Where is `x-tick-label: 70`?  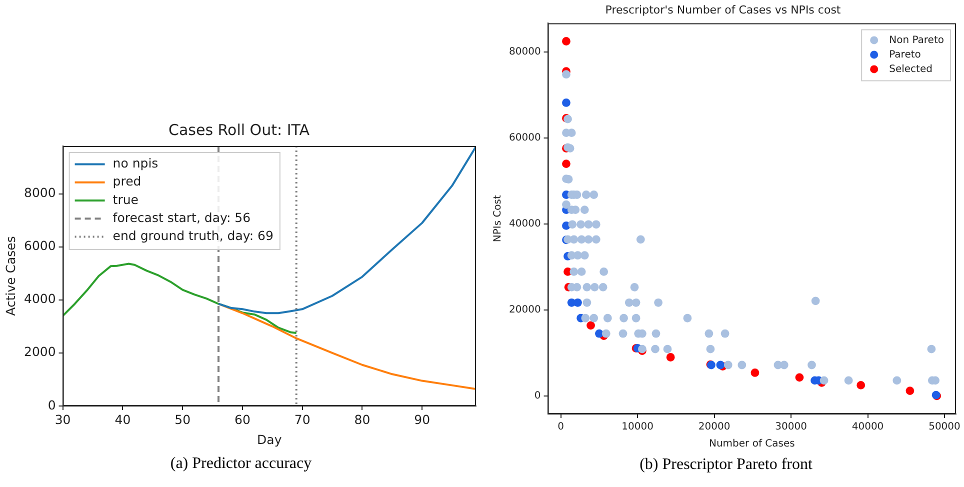
x-tick-label: 70 is located at coordinates (302, 419).